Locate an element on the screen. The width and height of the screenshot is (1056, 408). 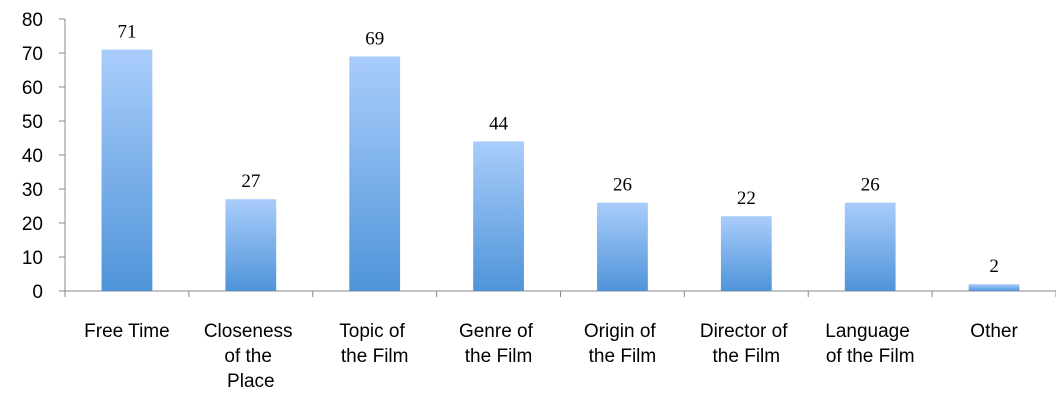
x-tick-label: Director of the Film is located at coordinates (746, 344).